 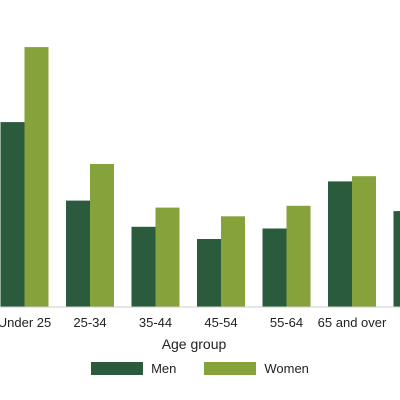 I want to click on x-tick-label: 35-44, so click(x=155, y=322).